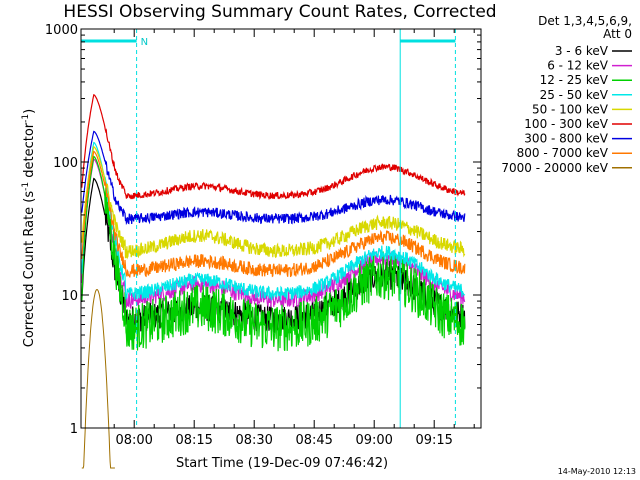  What do you see at coordinates (554, 168) in the screenshot?
I see `legend-entry-label: 7000 - 20000 keV` at bounding box center [554, 168].